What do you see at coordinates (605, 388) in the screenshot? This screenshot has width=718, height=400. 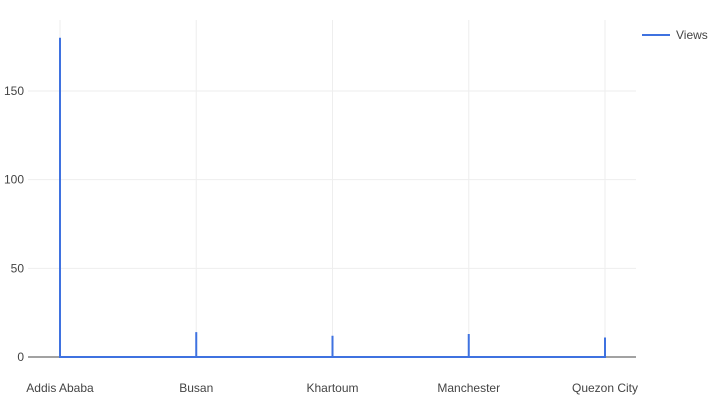 I see `x-tick-label: Quezon City` at bounding box center [605, 388].